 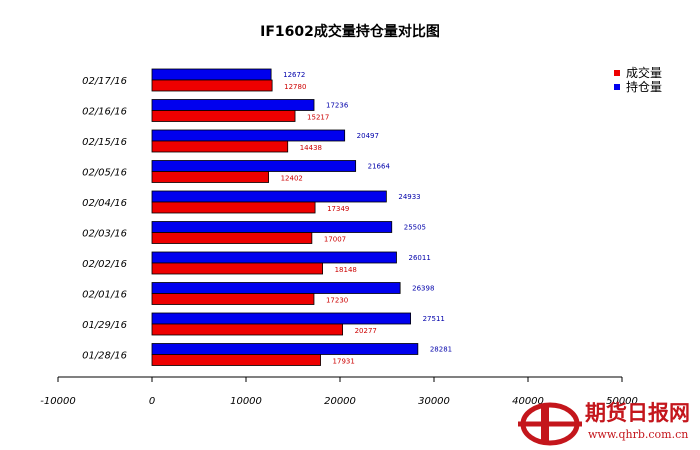 I want to click on category-label: 02/01/16, so click(x=104, y=295).